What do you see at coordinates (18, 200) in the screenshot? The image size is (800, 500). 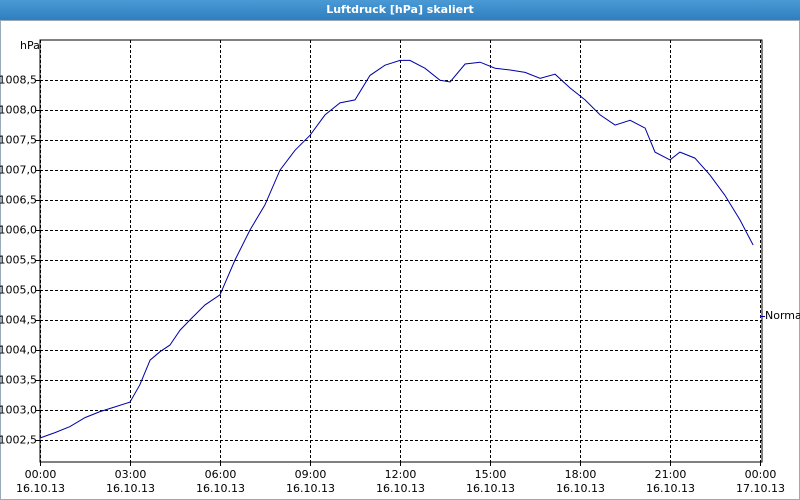 I see `y-tick-label: 1006,5` at bounding box center [18, 200].